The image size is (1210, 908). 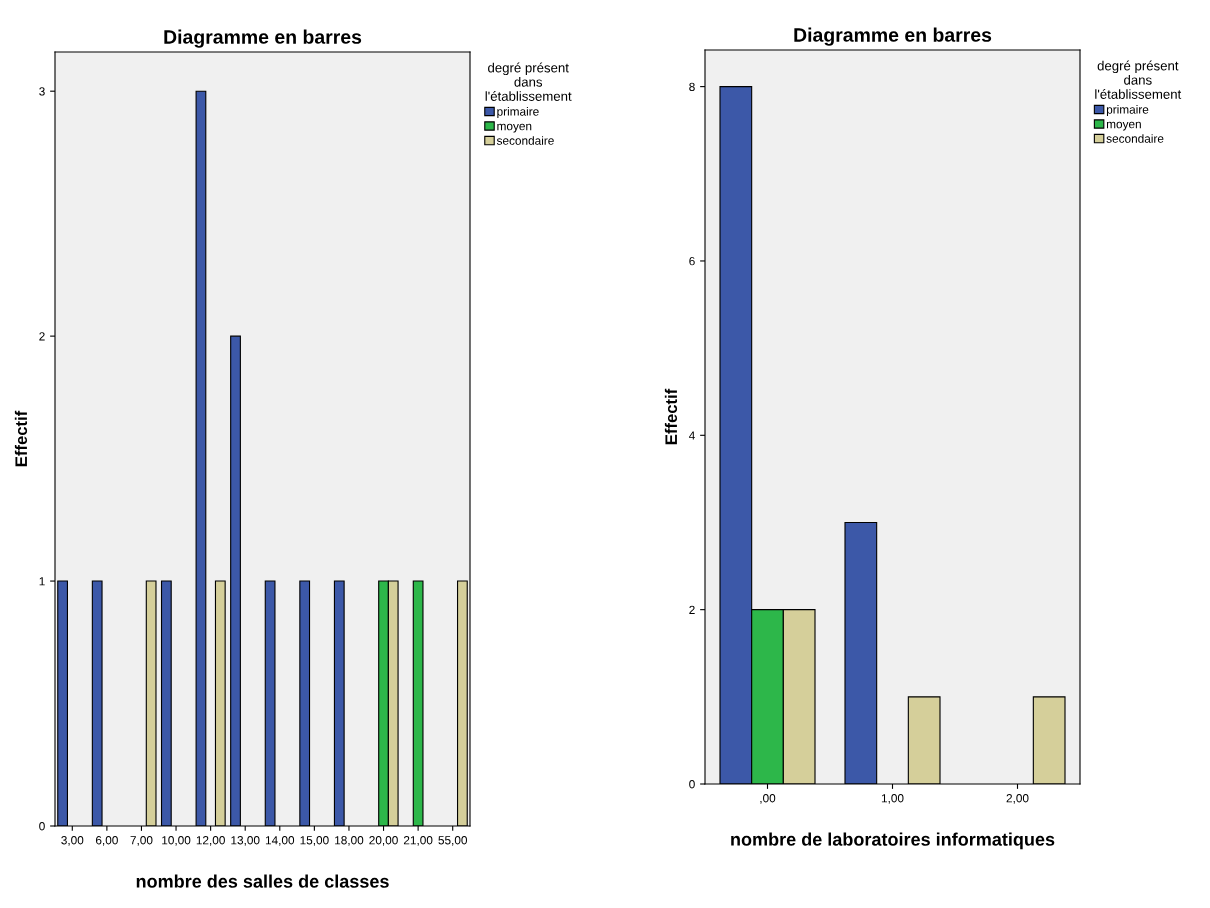 What do you see at coordinates (453, 841) in the screenshot?
I see `x-tick-label: 55,00` at bounding box center [453, 841].